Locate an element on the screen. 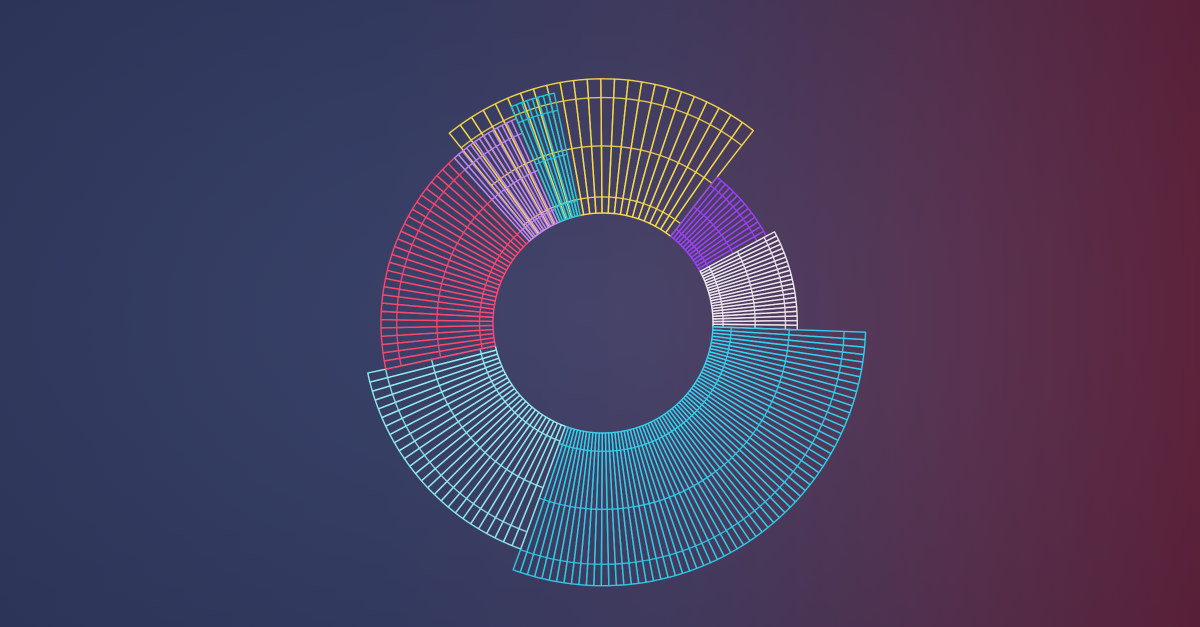 The height and width of the screenshot is (627, 1200). segment-8-bar is located at coordinates (564, 154).